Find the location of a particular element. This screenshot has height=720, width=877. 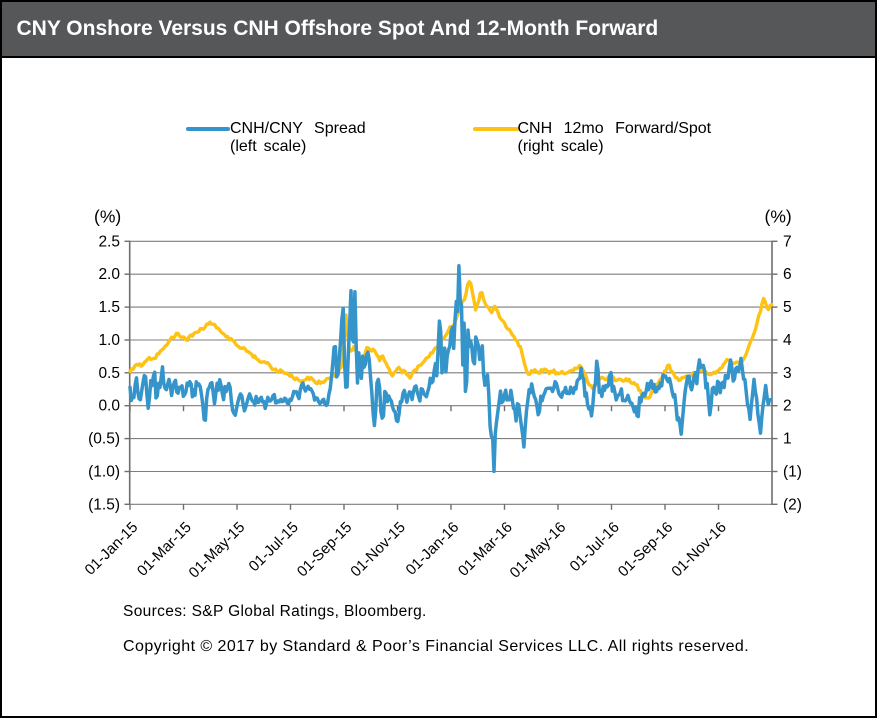

svg-text: (1) is located at coordinates (792, 472).